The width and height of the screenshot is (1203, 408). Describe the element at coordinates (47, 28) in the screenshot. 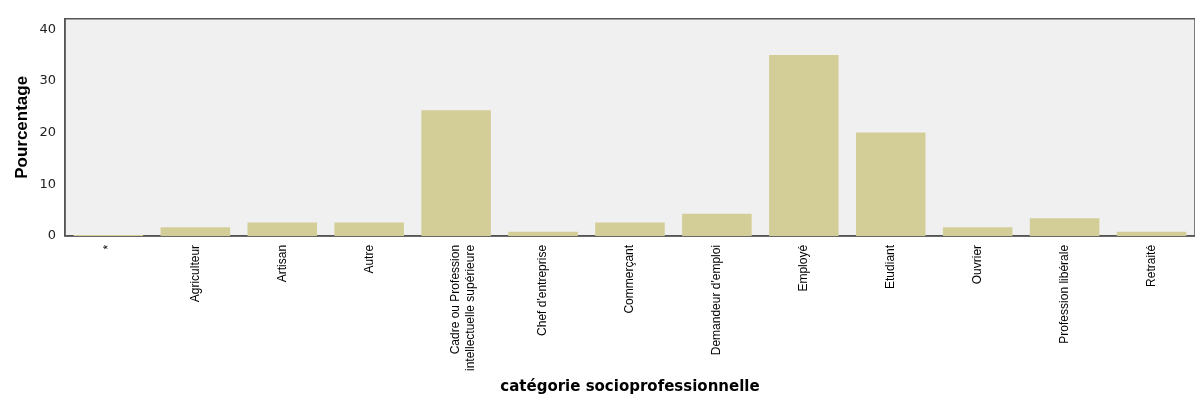

I see `y-tick-label: 40` at that location.